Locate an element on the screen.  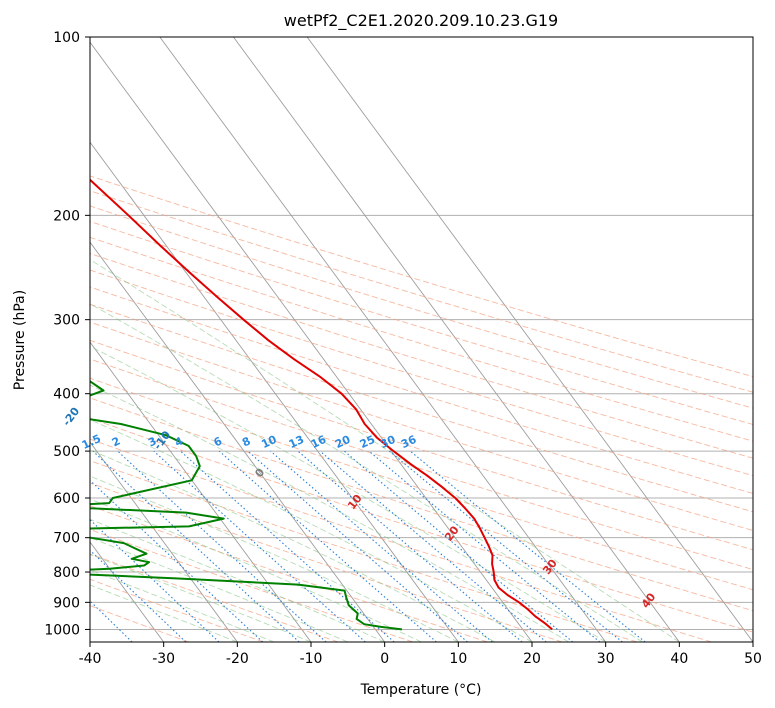
y-tick-label: 600 is located at coordinates (66, 499).